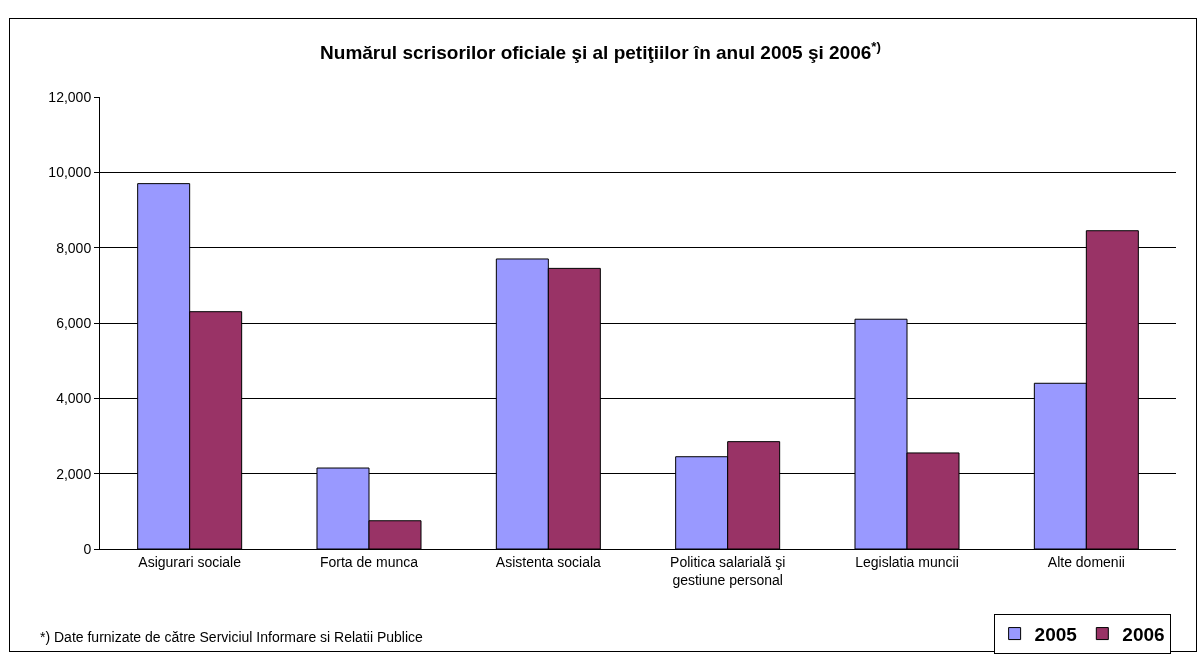 The image size is (1201, 657). What do you see at coordinates (600, 51) in the screenshot?
I see `chart-title: Numărul scrisorilor oficiale şi al petiţiilor în anul 2005 şi 2006$^{*)}$` at bounding box center [600, 51].